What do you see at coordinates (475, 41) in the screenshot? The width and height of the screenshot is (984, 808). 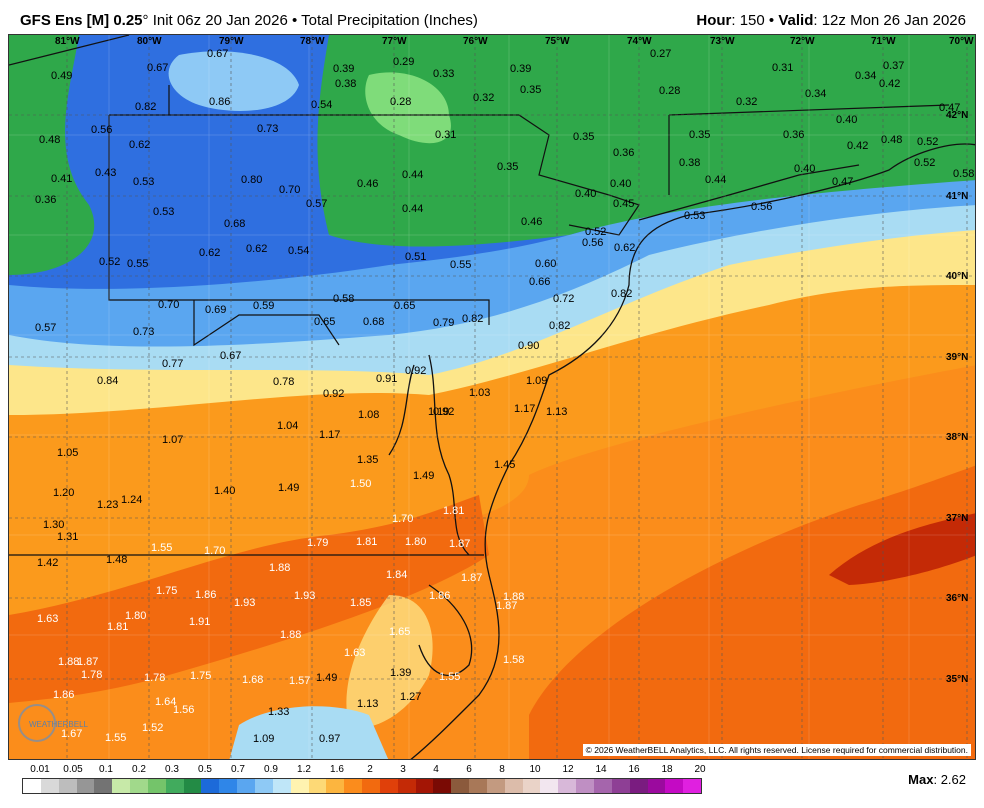 I see `lon-tick: 76°W` at bounding box center [475, 41].